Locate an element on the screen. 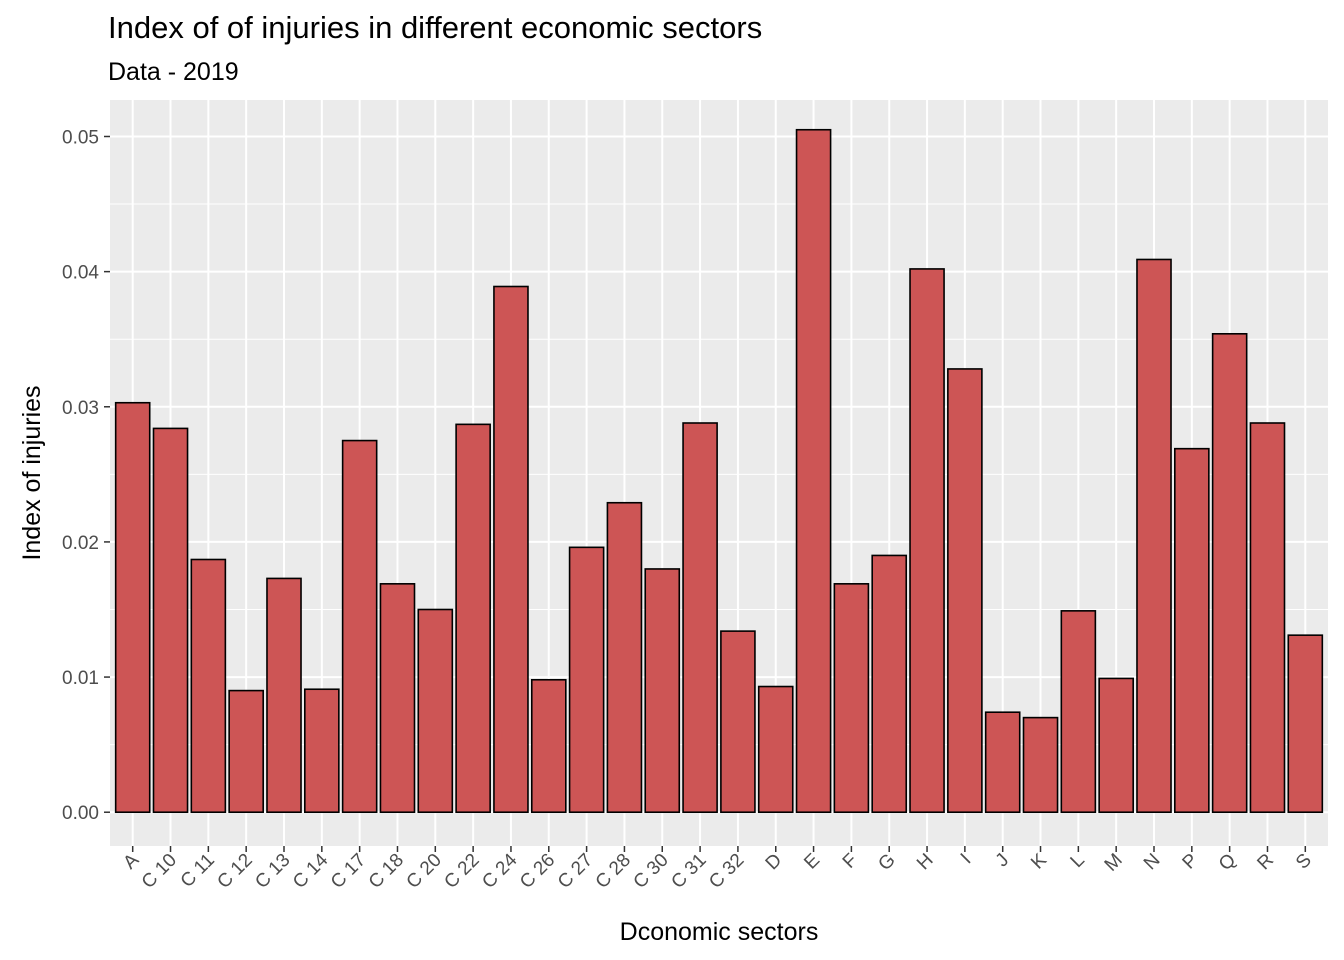 This screenshot has width=1344, height=960. x-tick-label: C 13 is located at coordinates (272, 871).